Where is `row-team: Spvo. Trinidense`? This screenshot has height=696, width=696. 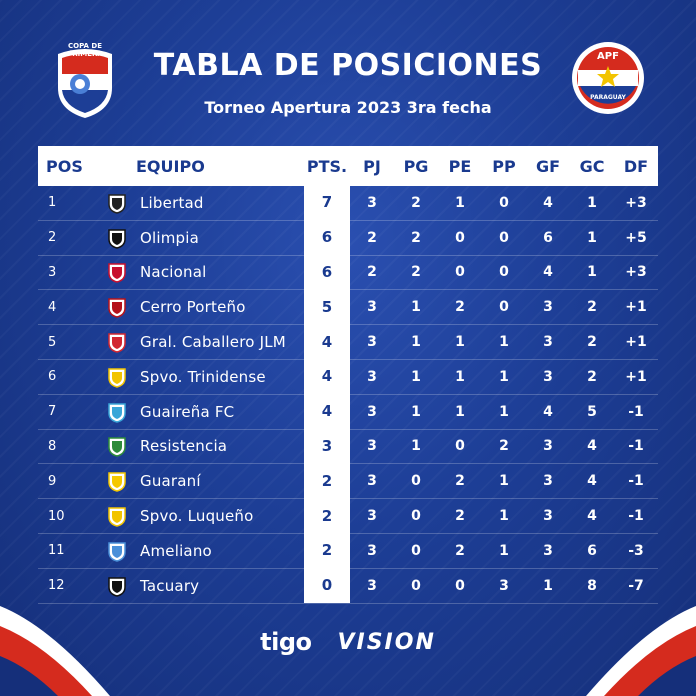 row-team: Spvo. Trinidense is located at coordinates (199, 377).